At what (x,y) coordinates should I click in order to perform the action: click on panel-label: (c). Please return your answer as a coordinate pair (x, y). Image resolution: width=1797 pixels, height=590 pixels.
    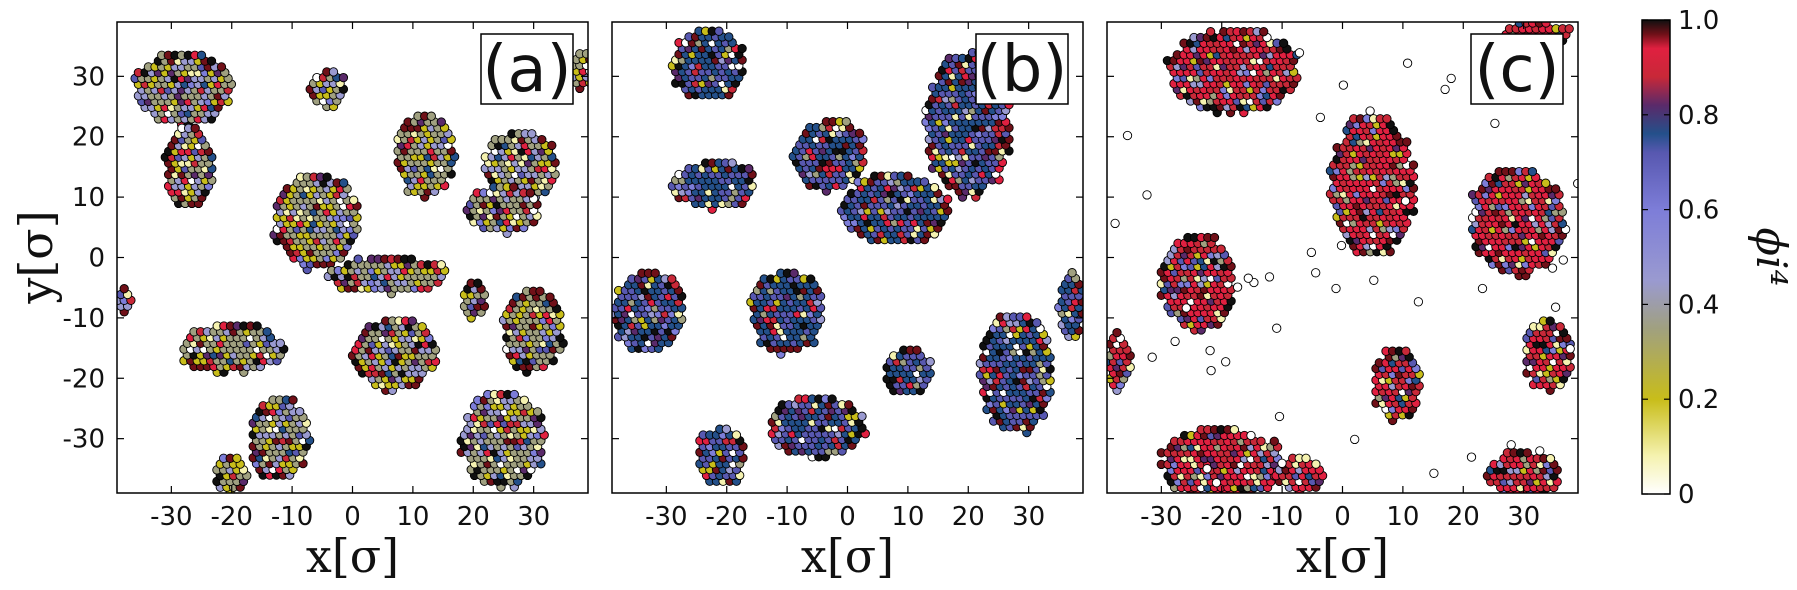
    Looking at the image, I should click on (1516, 70).